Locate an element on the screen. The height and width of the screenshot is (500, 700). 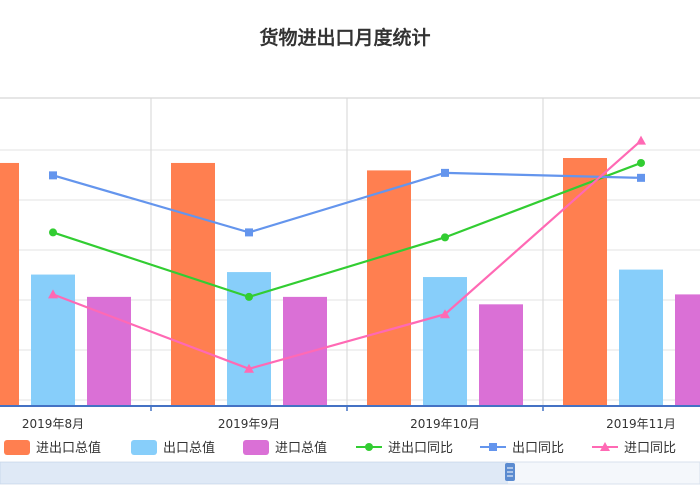
legend: 进出口总值 出口总值 进口总值 进出口同比 出口同比 进口同比 is located at coordinates (340, 448).